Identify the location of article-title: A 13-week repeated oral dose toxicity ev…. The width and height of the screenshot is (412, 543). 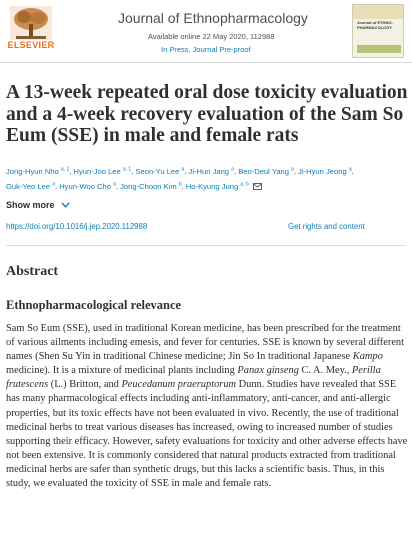
(207, 114).